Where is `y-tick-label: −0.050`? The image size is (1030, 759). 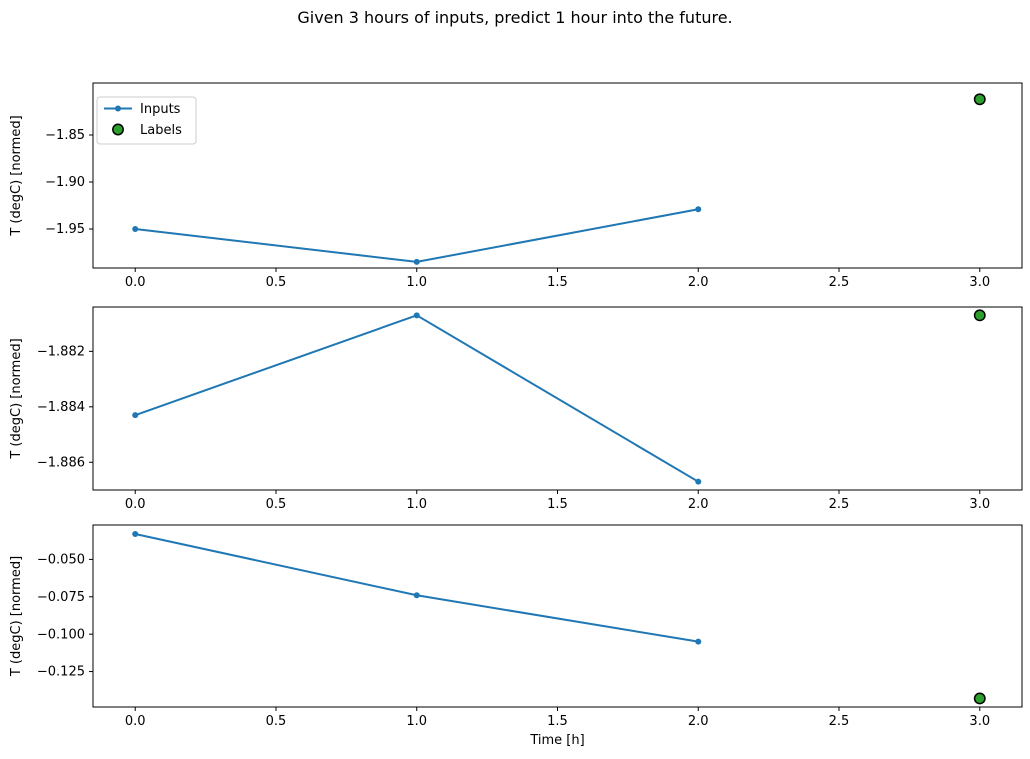 y-tick-label: −0.050 is located at coordinates (61, 560).